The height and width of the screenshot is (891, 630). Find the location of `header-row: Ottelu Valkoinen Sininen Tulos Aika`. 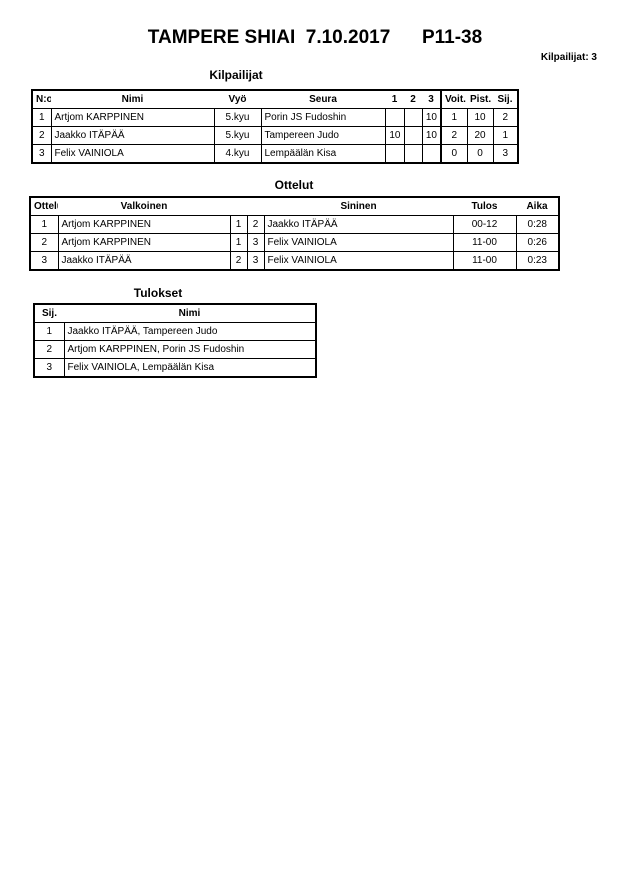

header-row: Ottelu Valkoinen Sininen Tulos Aika is located at coordinates (294, 206).